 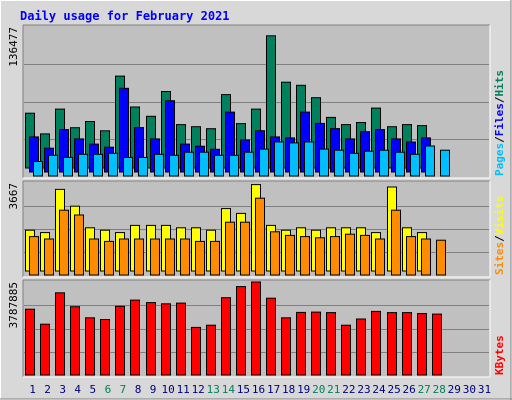 I want to click on panel-2-max-label: 3667, so click(x=13, y=196).